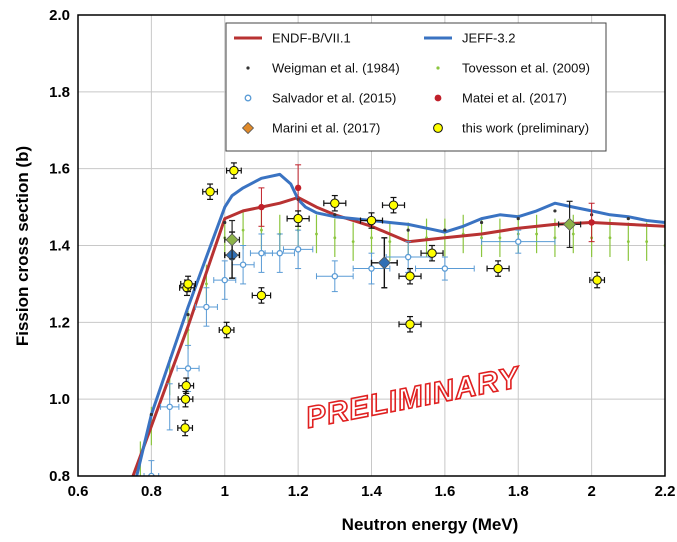 The height and width of the screenshot is (542, 677). Describe the element at coordinates (665, 491) in the screenshot. I see `x-tick-label: 2.2` at that location.